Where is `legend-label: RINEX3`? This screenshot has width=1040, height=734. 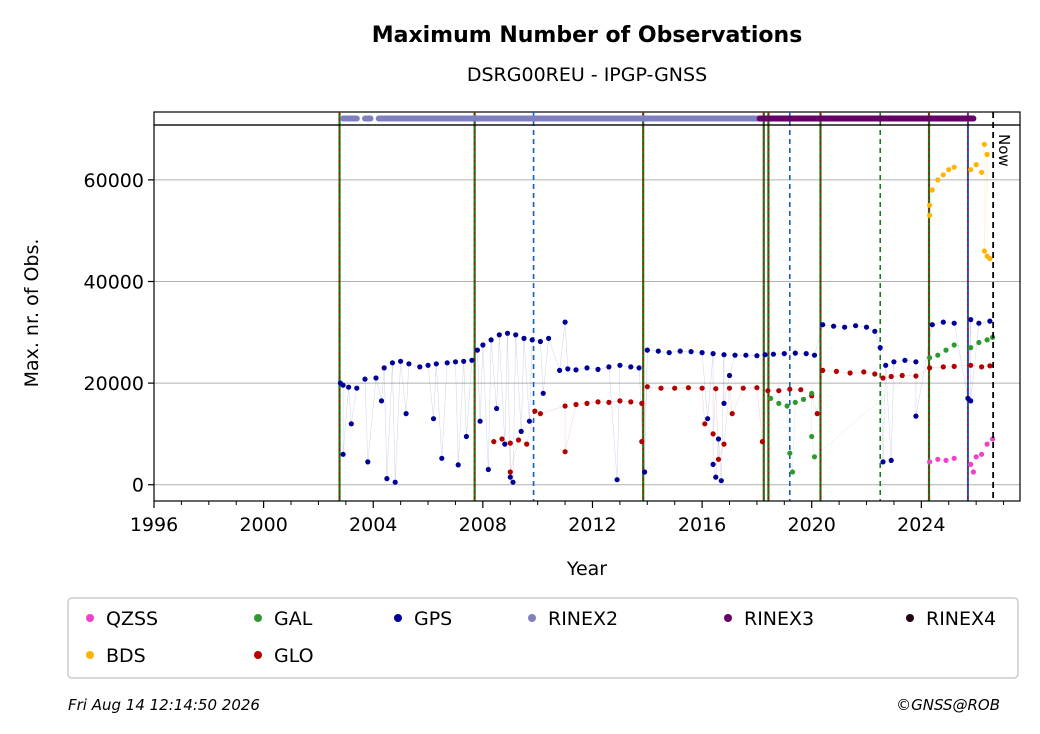 legend-label: RINEX3 is located at coordinates (779, 619).